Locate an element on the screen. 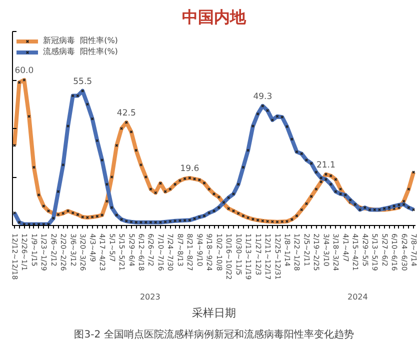  data-label: 49.3 is located at coordinates (262, 97).